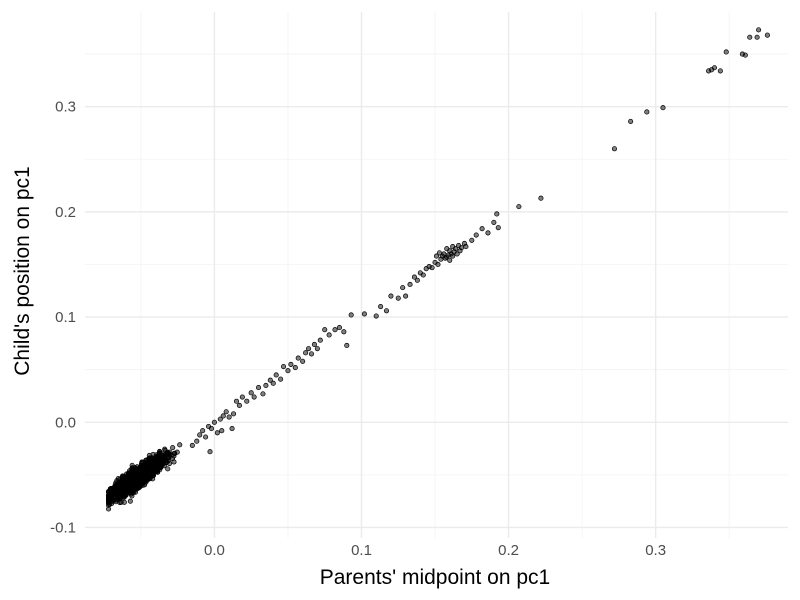  Describe the element at coordinates (63, 318) in the screenshot. I see `y-axis-ticks: -0.1 0.0 0.1 0.2 0.3` at that location.